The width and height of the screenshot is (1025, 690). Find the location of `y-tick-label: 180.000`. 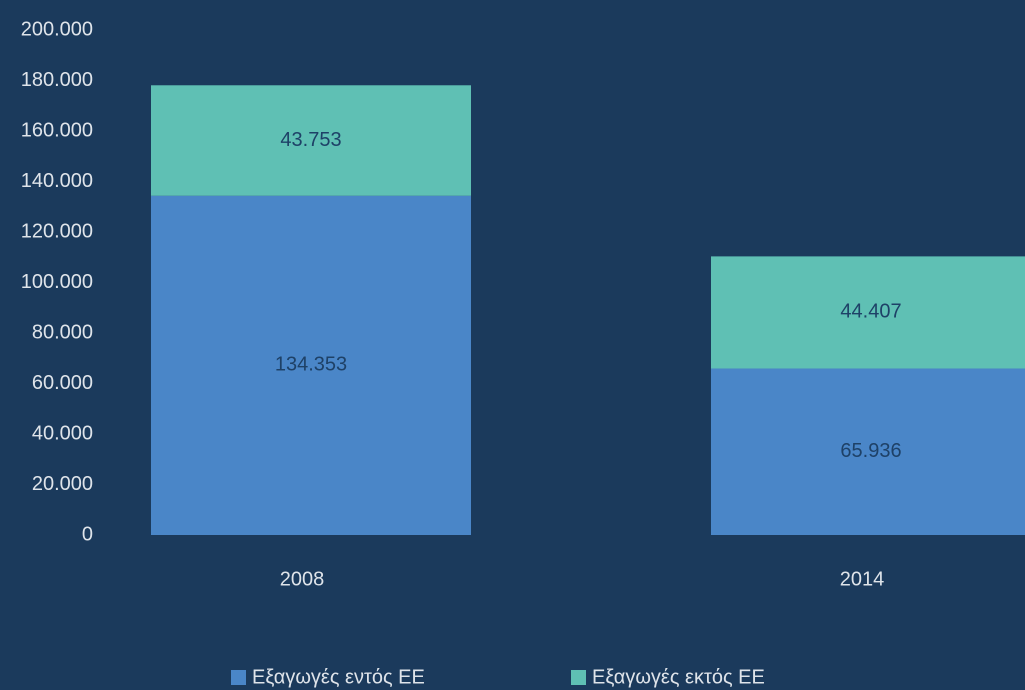

y-tick-label: 180.000 is located at coordinates (57, 80).